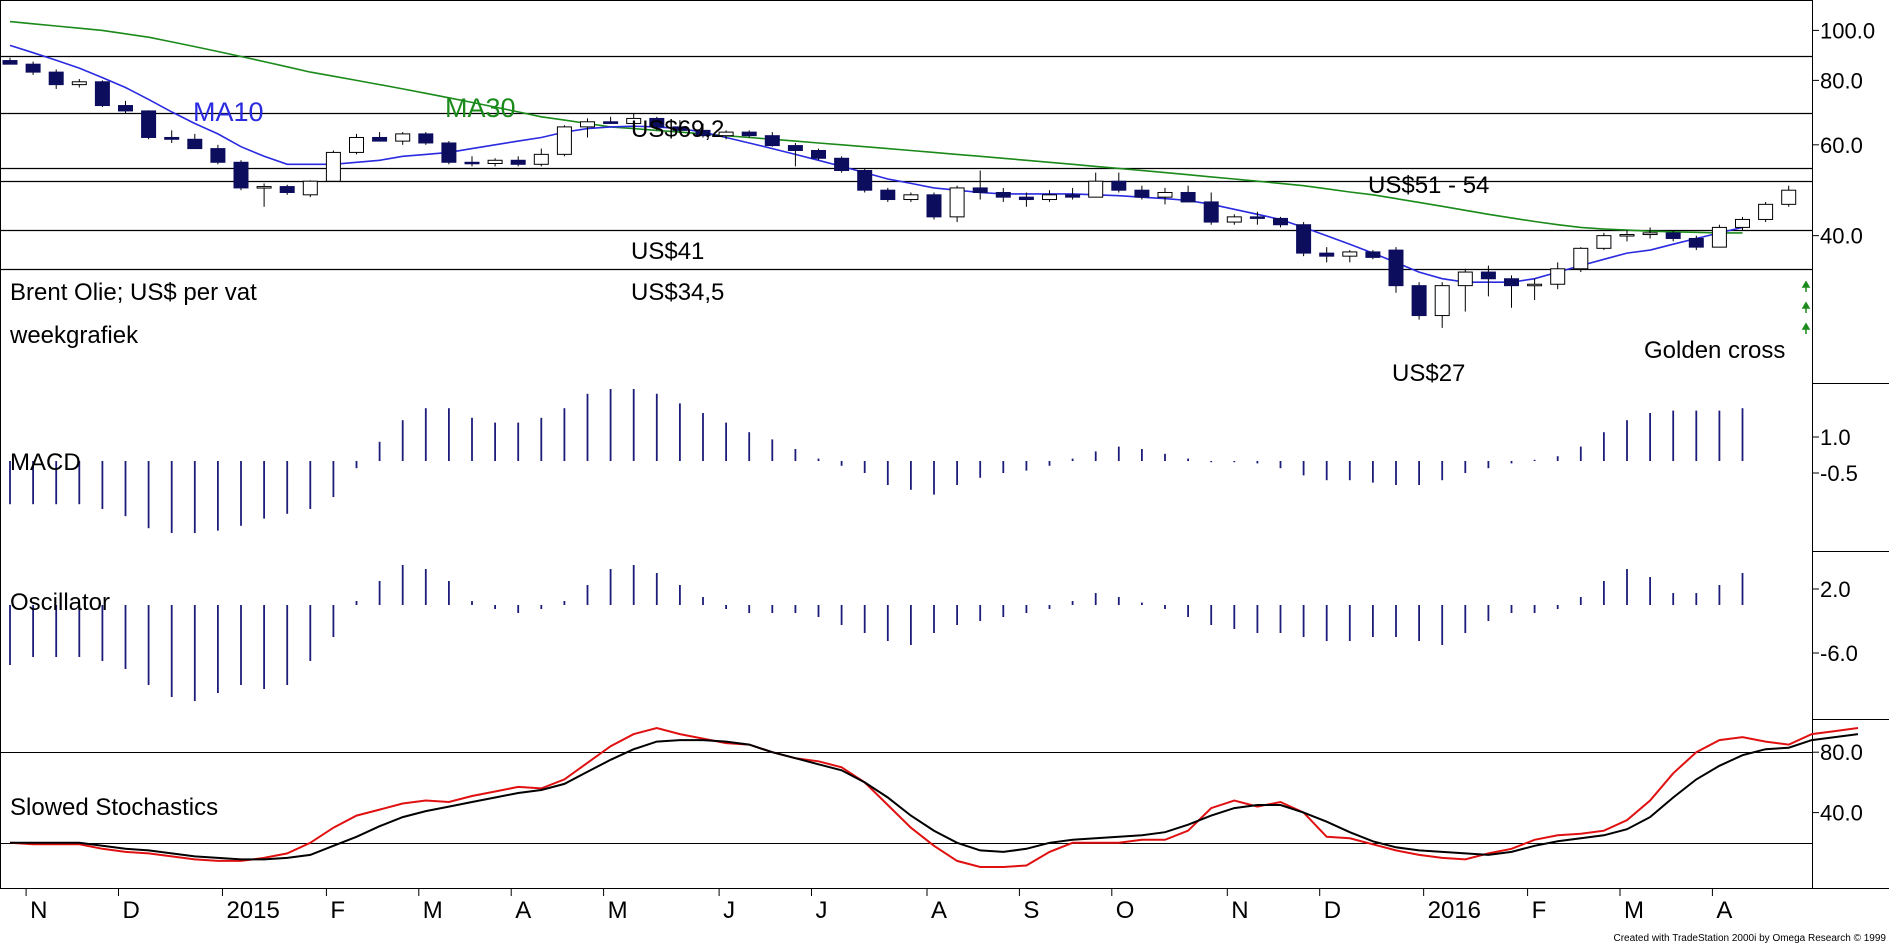  Describe the element at coordinates (1428, 185) in the screenshot. I see `level-label-51-54: US$51 - 54` at that location.